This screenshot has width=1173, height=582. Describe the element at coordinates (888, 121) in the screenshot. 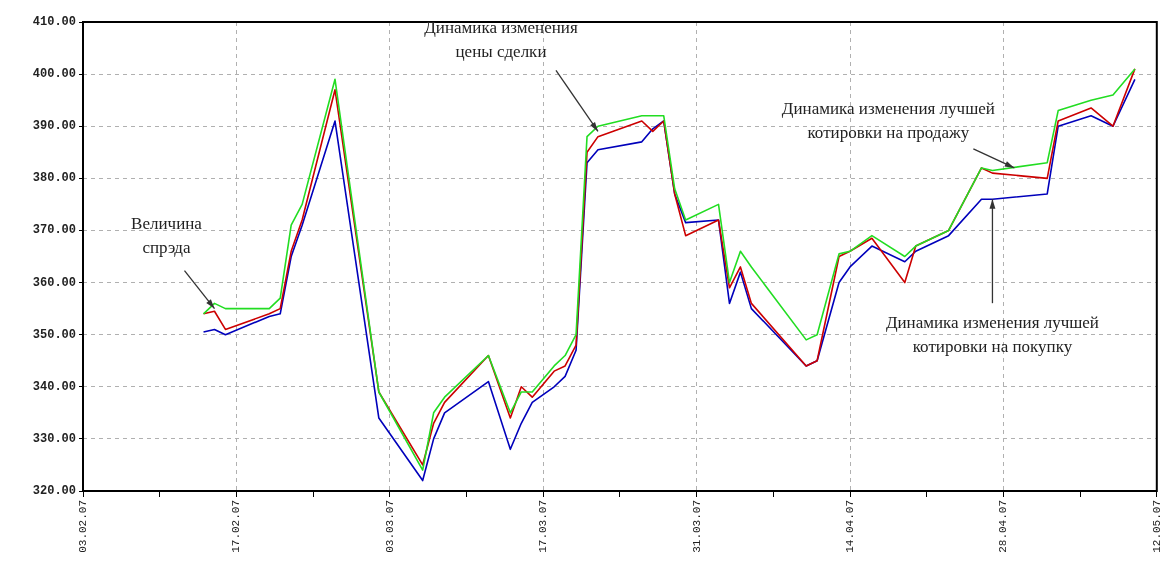

I see `annotation: Динамика изменения лучшей котировки на продажу` at that location.